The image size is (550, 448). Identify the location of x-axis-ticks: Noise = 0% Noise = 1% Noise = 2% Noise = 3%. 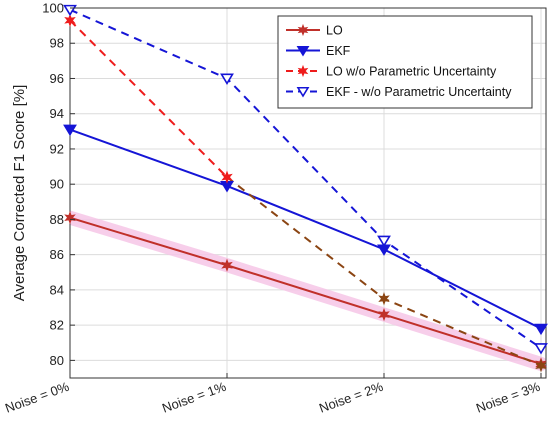
(272, 394).